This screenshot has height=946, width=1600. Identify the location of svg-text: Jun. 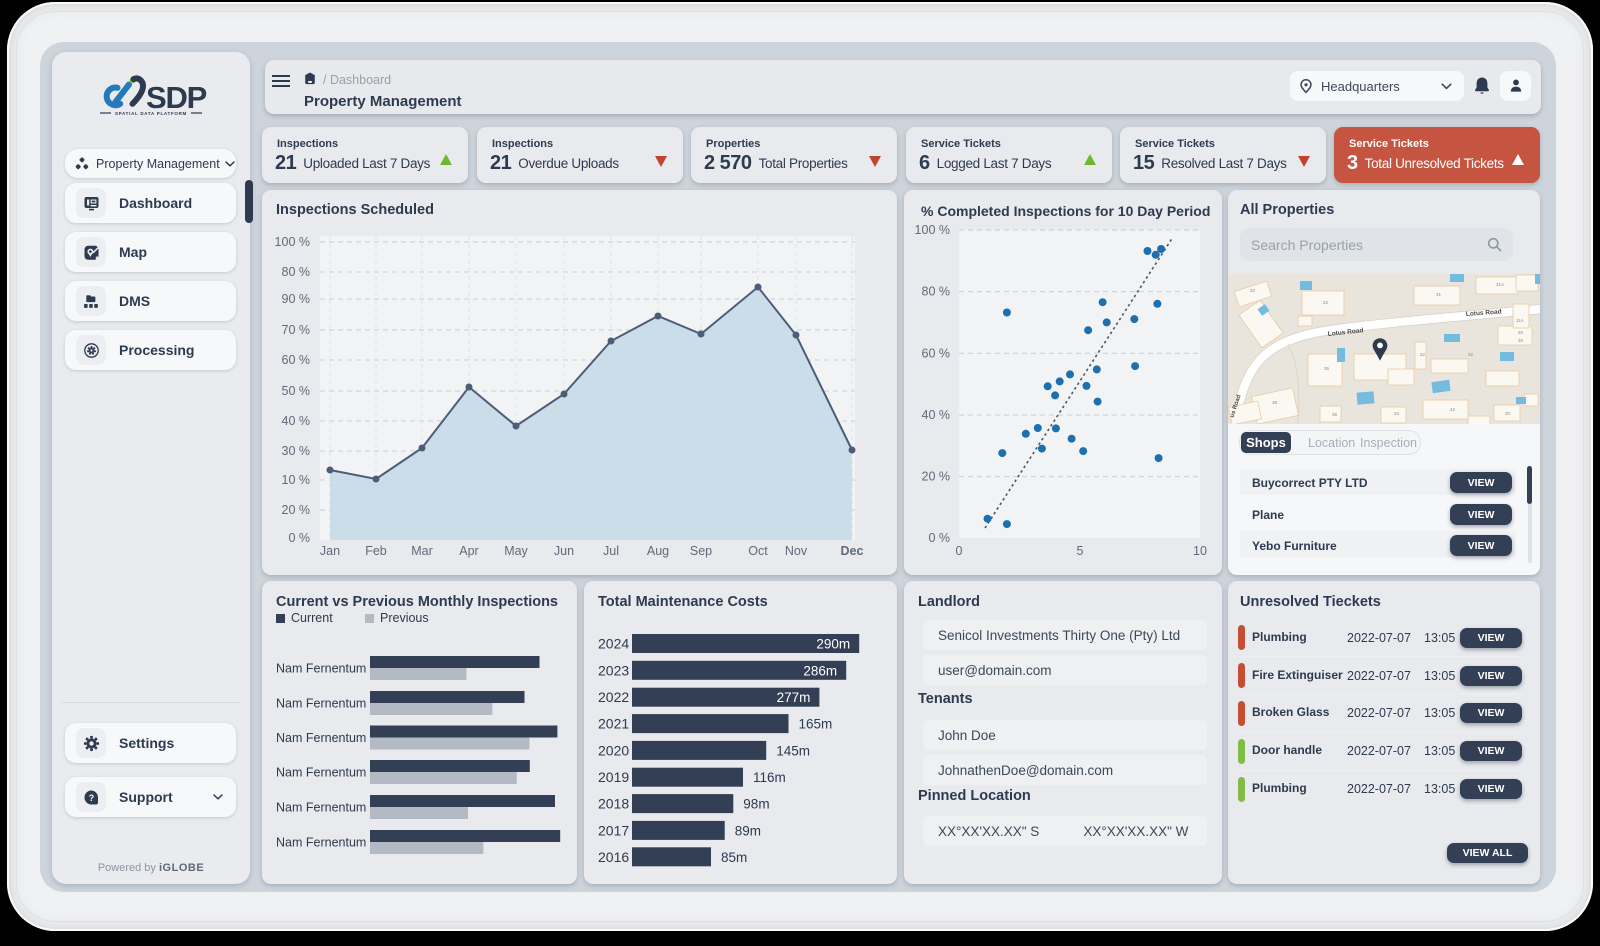
(564, 551).